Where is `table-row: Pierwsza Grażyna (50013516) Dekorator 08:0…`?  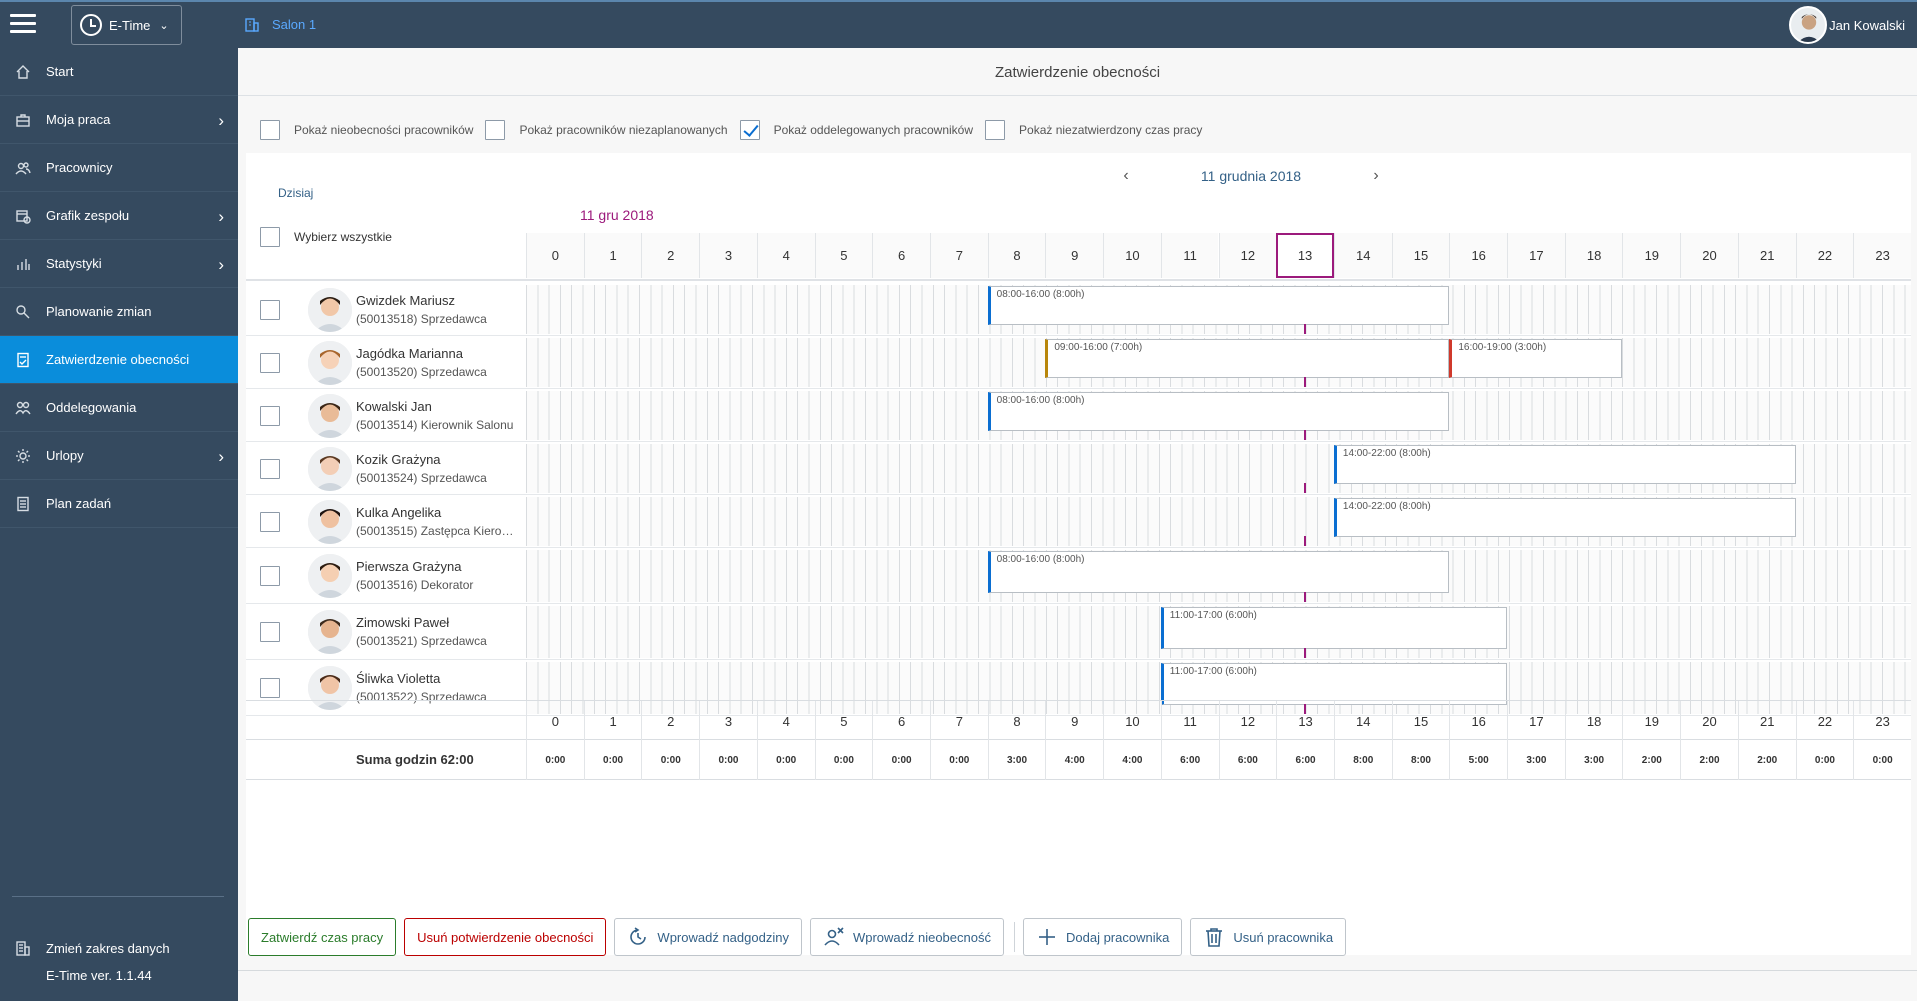 table-row: Pierwsza Grażyna (50013516) Dekorator 08:0… is located at coordinates (1078, 576).